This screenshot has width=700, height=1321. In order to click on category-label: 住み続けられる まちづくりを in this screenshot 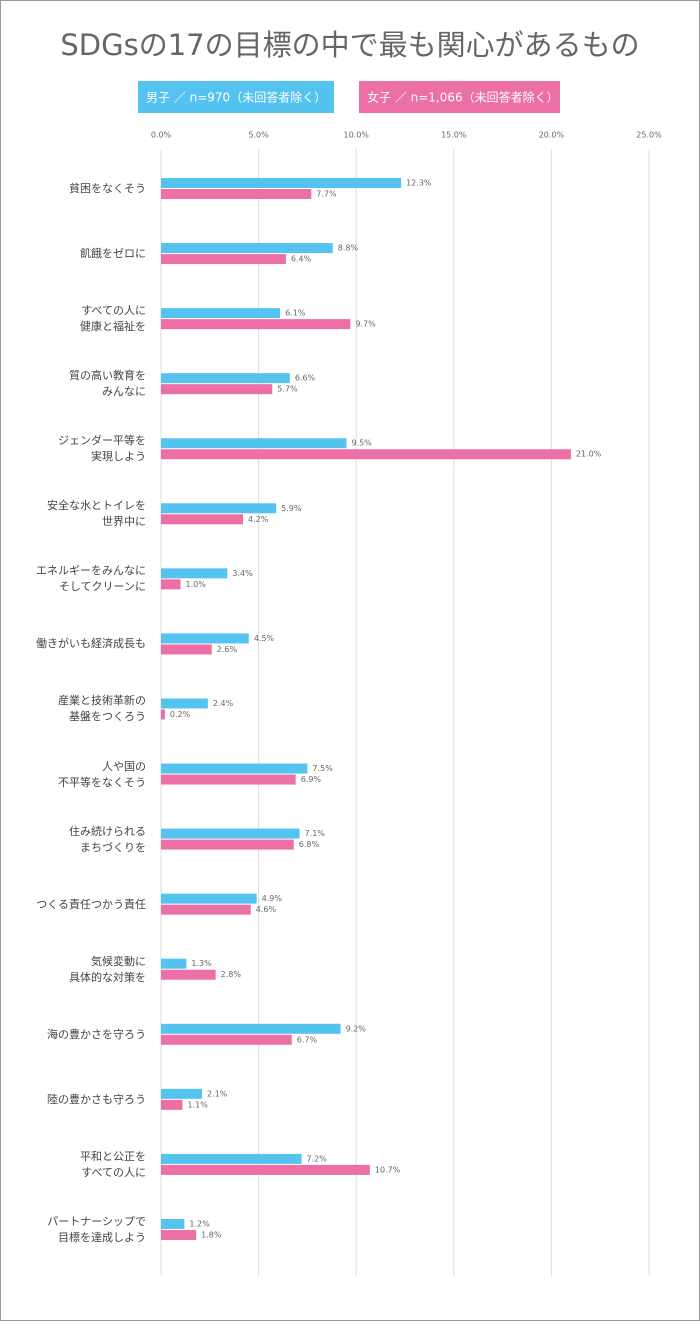, I will do `click(107, 839)`.